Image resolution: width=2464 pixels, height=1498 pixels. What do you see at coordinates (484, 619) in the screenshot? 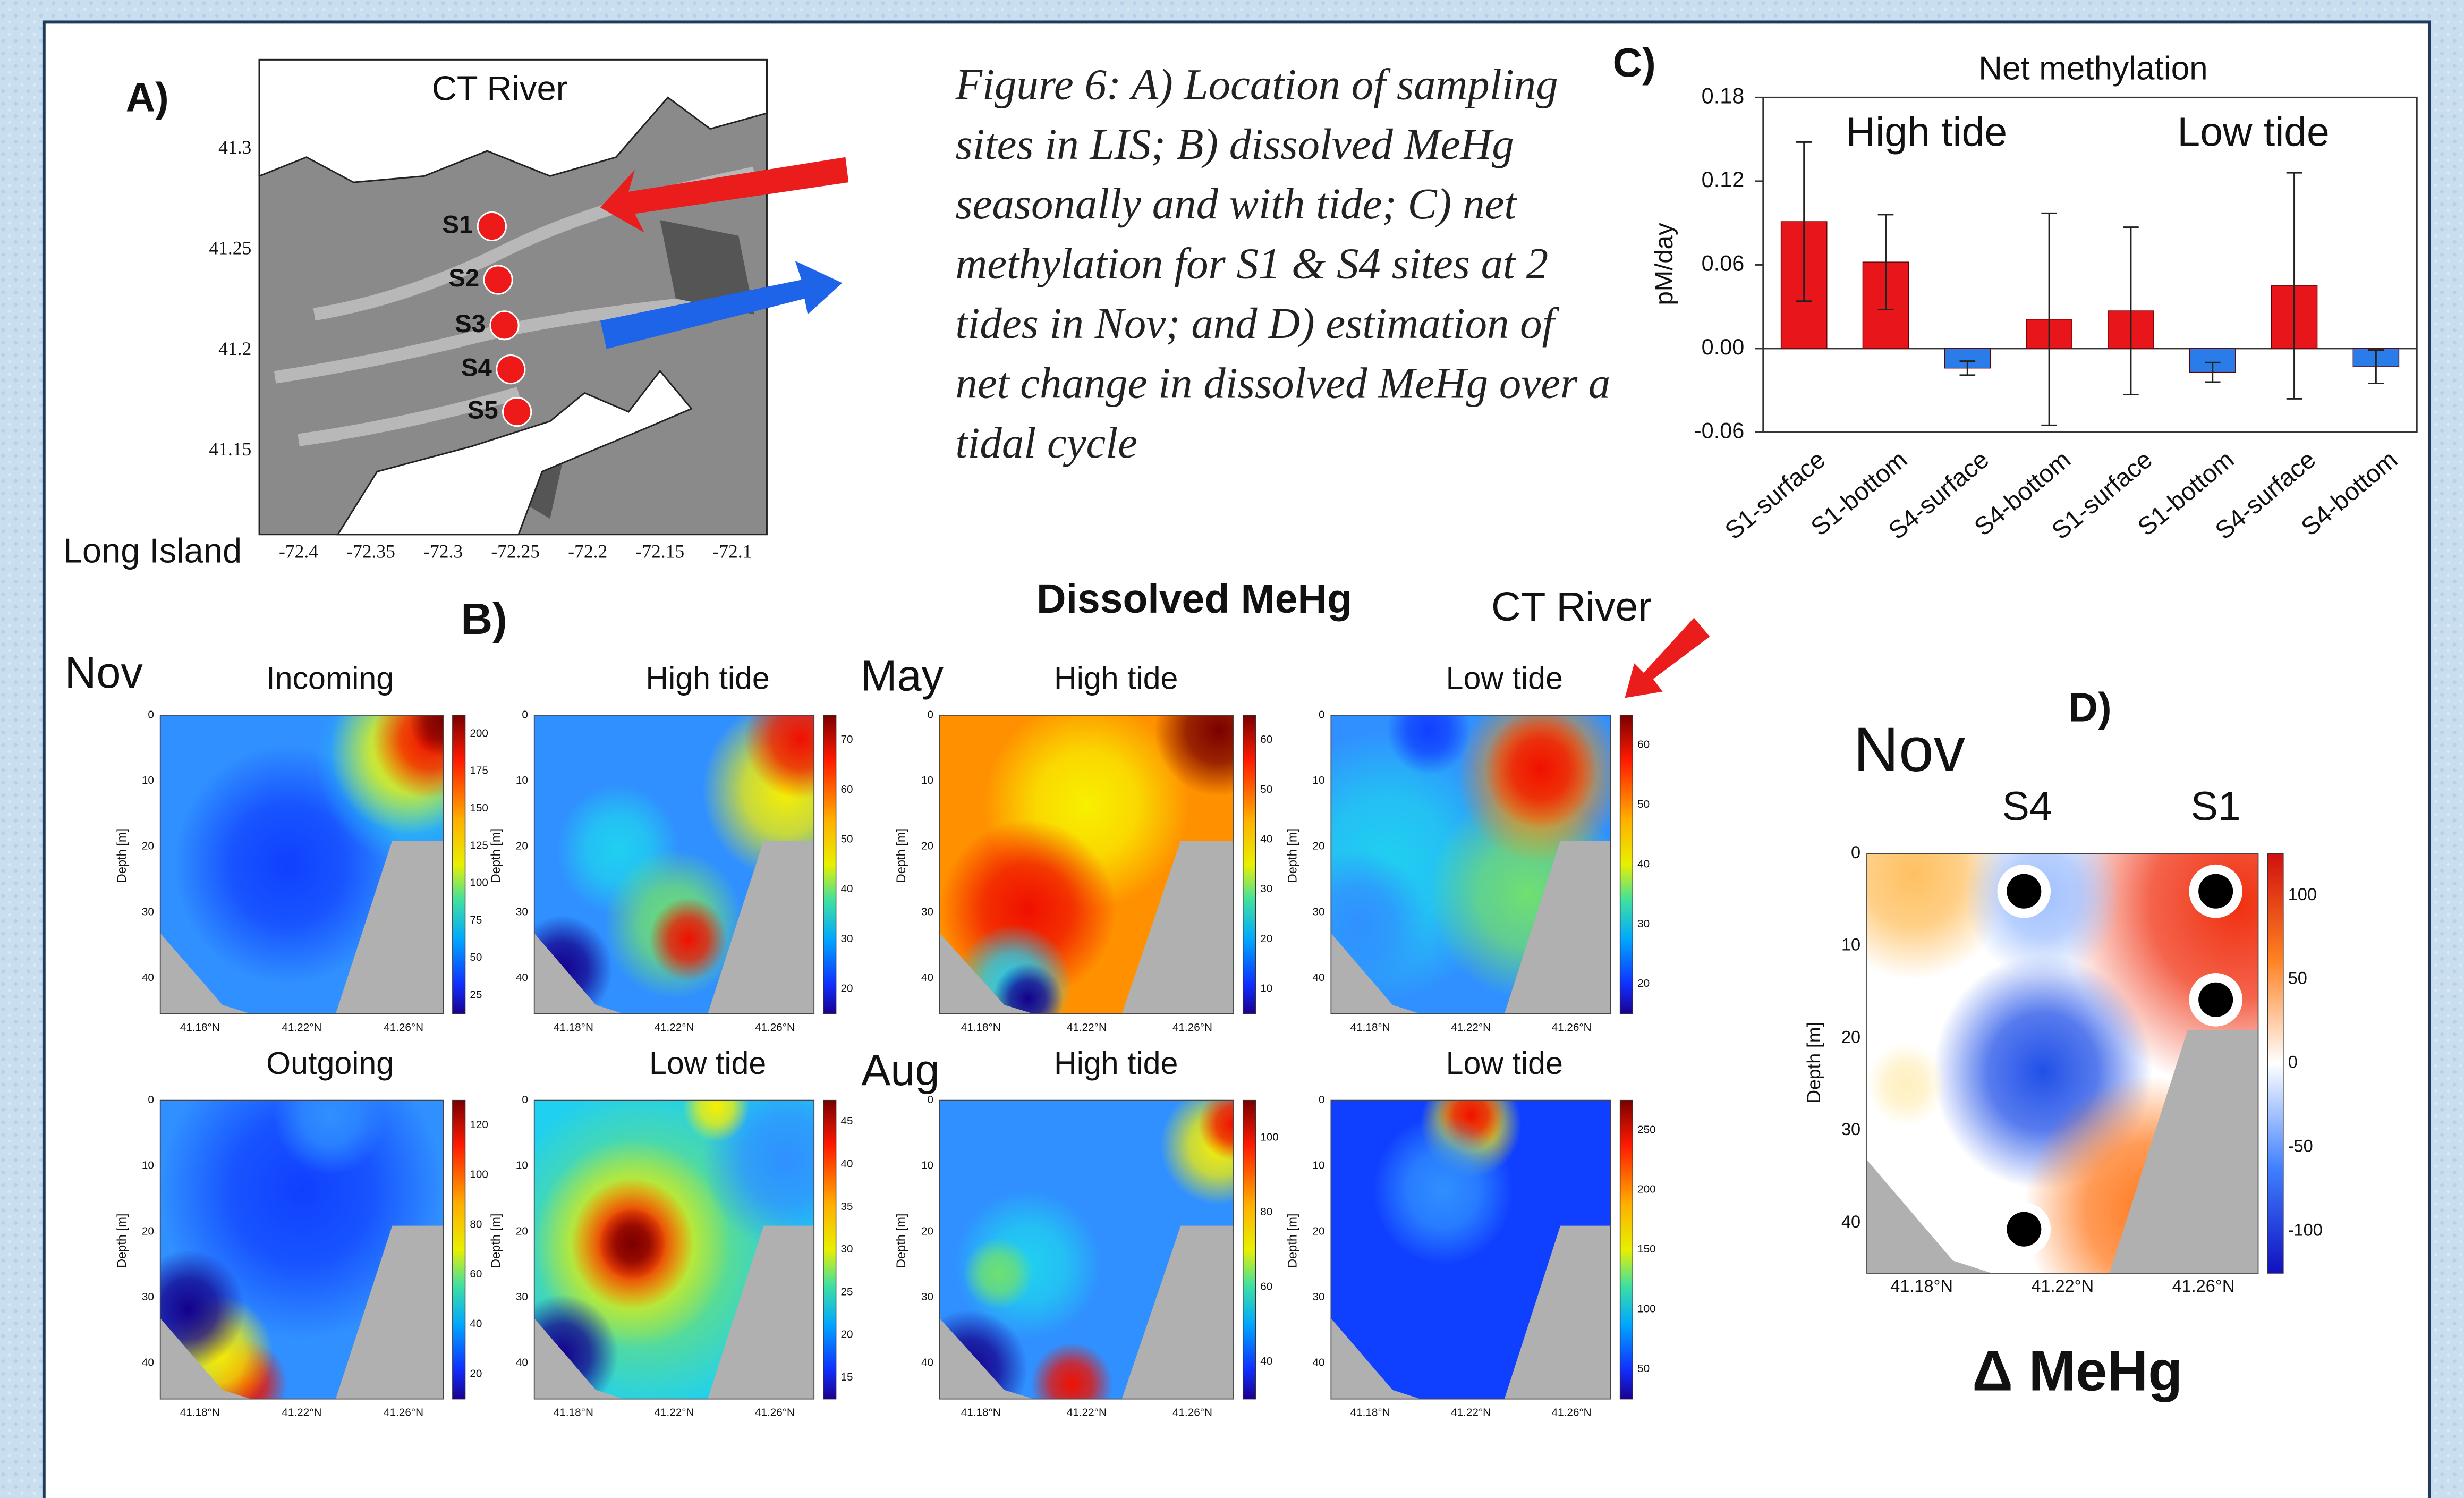
I see `panel-label: B)` at bounding box center [484, 619].